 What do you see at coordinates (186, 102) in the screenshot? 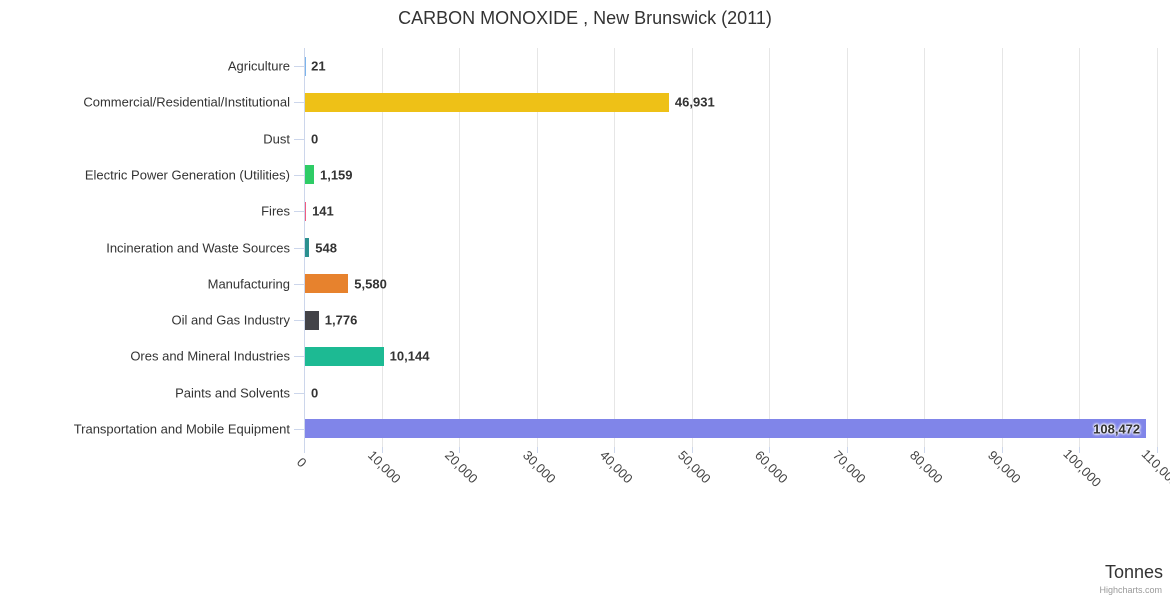
I see `category-label: Commercial/Residential/Institutional` at bounding box center [186, 102].